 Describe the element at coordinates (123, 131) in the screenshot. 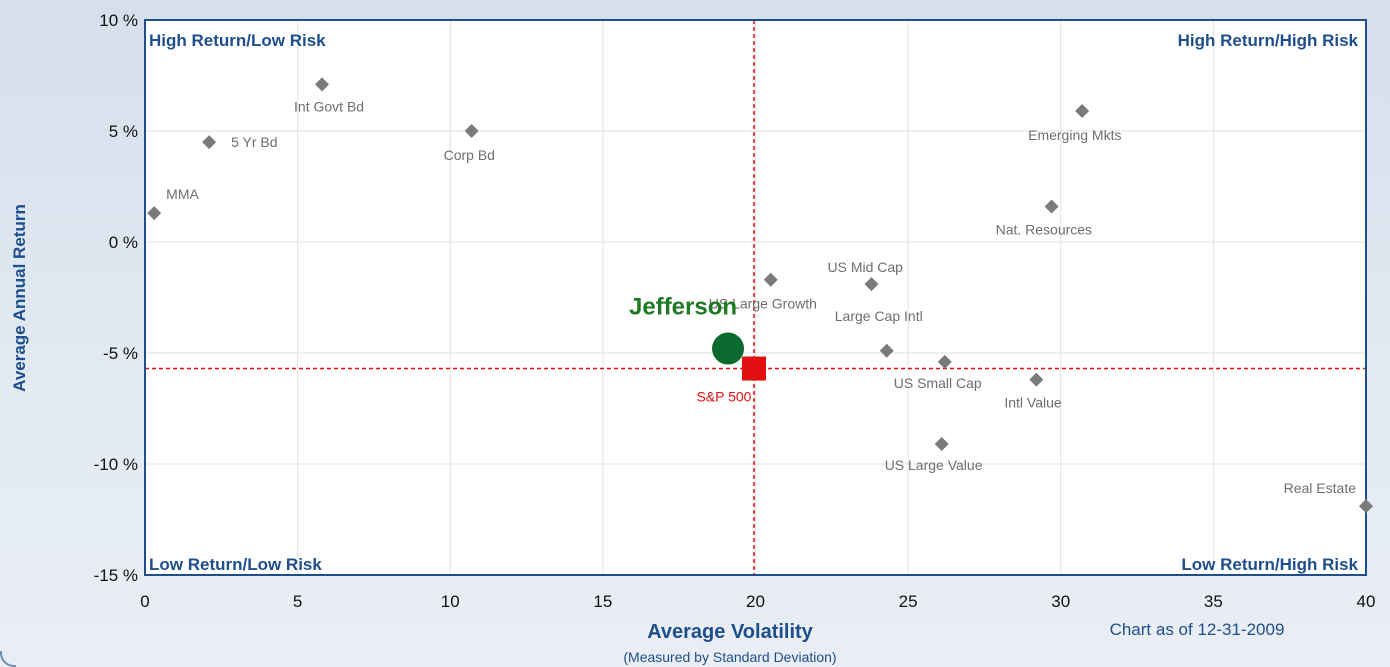

I see `y-tick-label: 5 %` at that location.